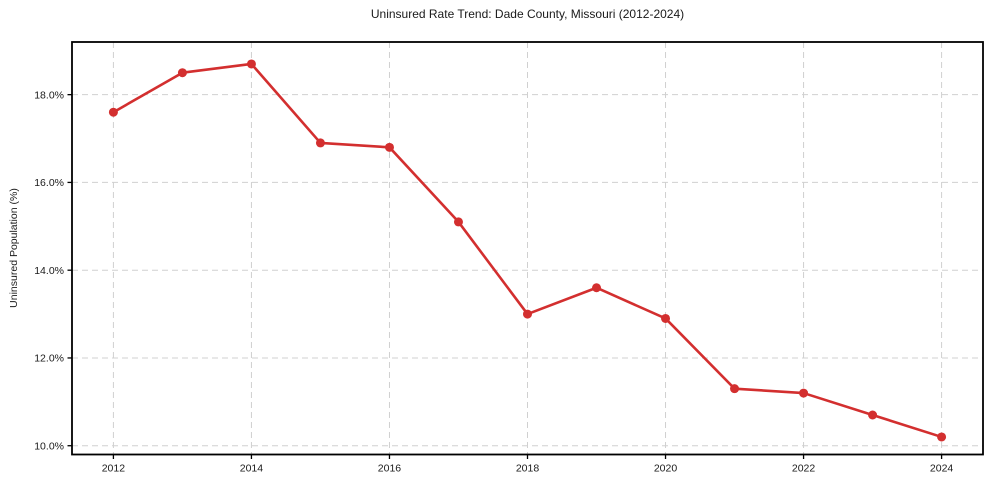 This screenshot has width=989, height=495. I want to click on x-tick-label: 2014, so click(252, 469).